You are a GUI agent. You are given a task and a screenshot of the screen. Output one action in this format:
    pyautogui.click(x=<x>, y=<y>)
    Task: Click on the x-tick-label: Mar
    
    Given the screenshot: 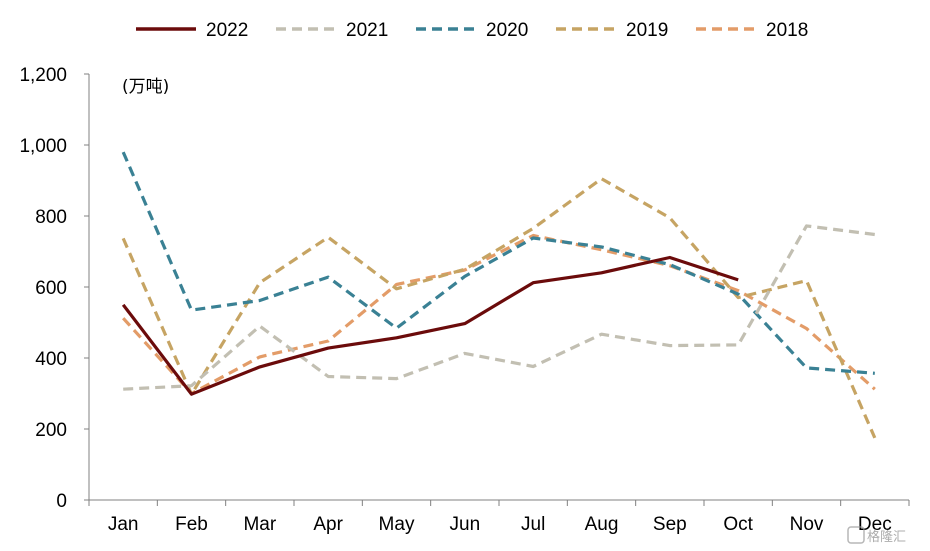 What is the action you would take?
    pyautogui.click(x=259, y=524)
    